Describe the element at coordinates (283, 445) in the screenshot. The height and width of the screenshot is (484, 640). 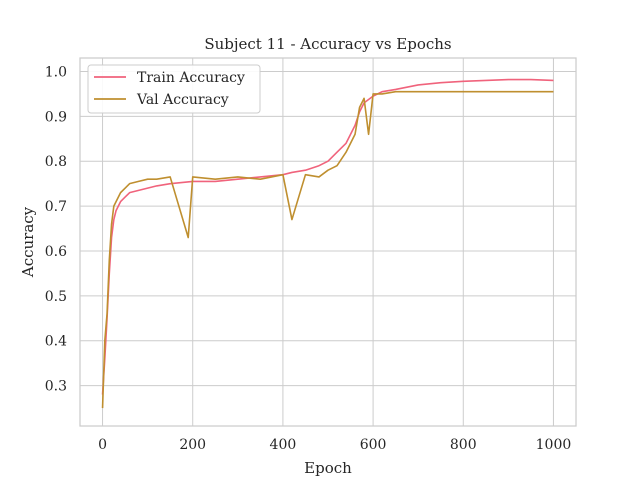
I see `x-tick-label: 400` at that location.